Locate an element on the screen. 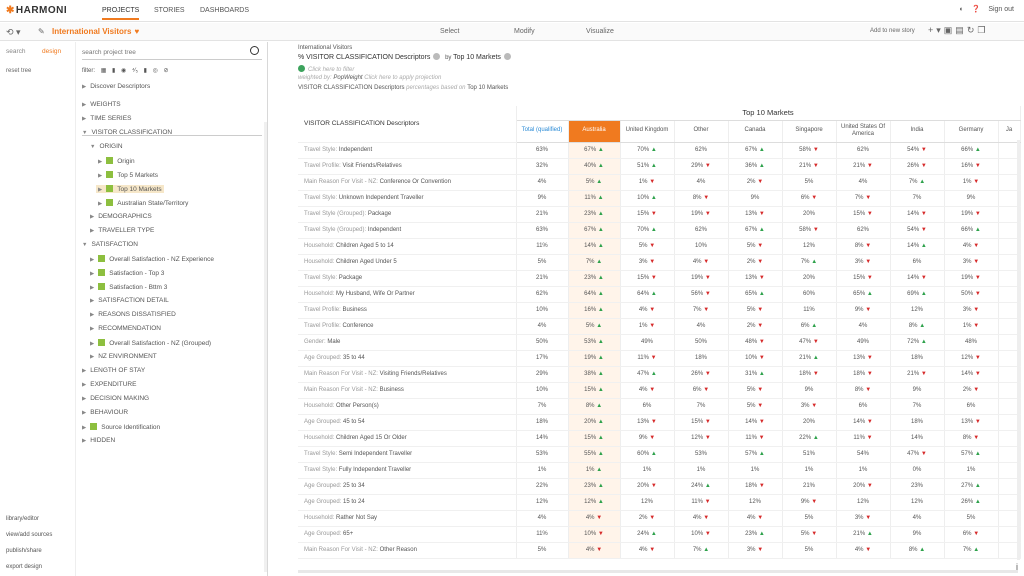 Image resolution: width=1024 pixels, height=576 pixels. filter-hint: Click here to filter is located at coordinates (326, 69).